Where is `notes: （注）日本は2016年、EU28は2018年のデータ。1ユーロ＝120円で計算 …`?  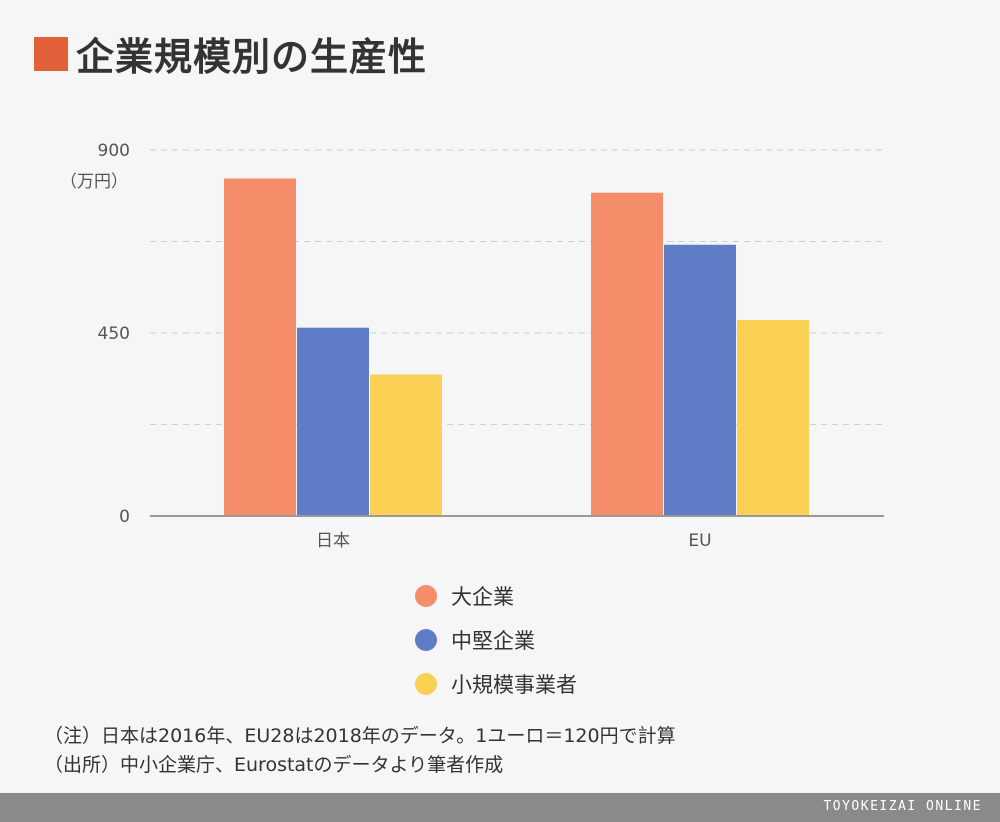 notes: （注）日本は2016年、EU28は2018年のデータ。1ユーロ＝120円で計算 … is located at coordinates (360, 751).